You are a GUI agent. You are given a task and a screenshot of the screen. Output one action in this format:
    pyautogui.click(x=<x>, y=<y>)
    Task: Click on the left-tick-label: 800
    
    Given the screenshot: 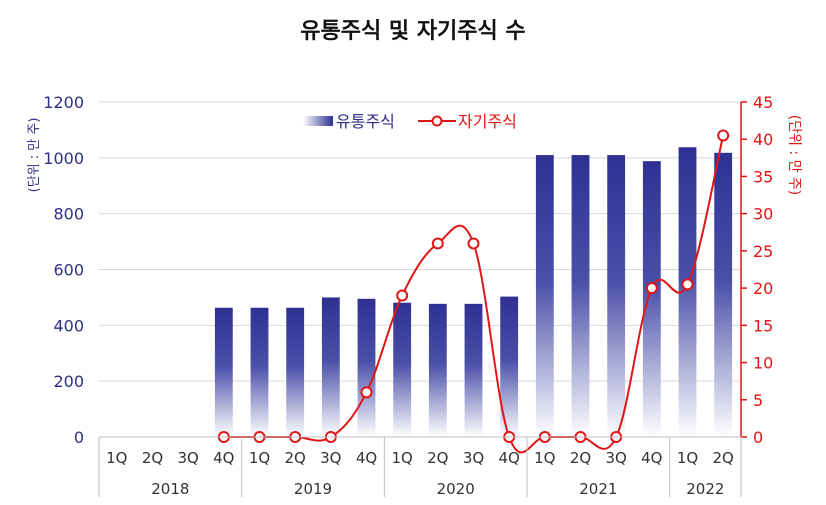 What is the action you would take?
    pyautogui.click(x=68, y=214)
    